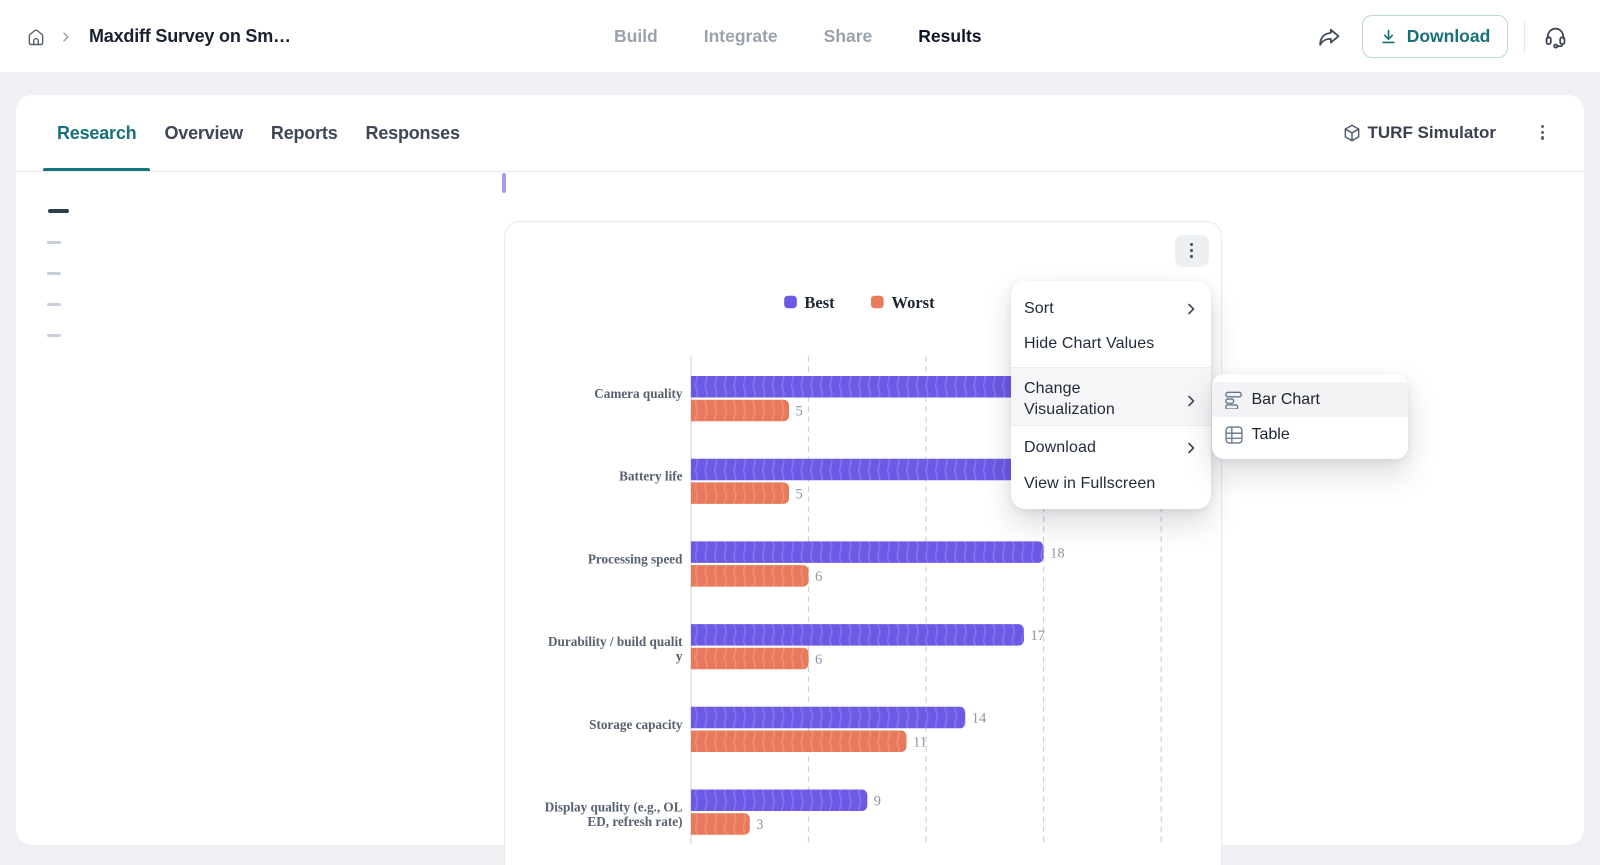 Image resolution: width=1600 pixels, height=865 pixels. I want to click on svg-text: Battery life, so click(650, 475).